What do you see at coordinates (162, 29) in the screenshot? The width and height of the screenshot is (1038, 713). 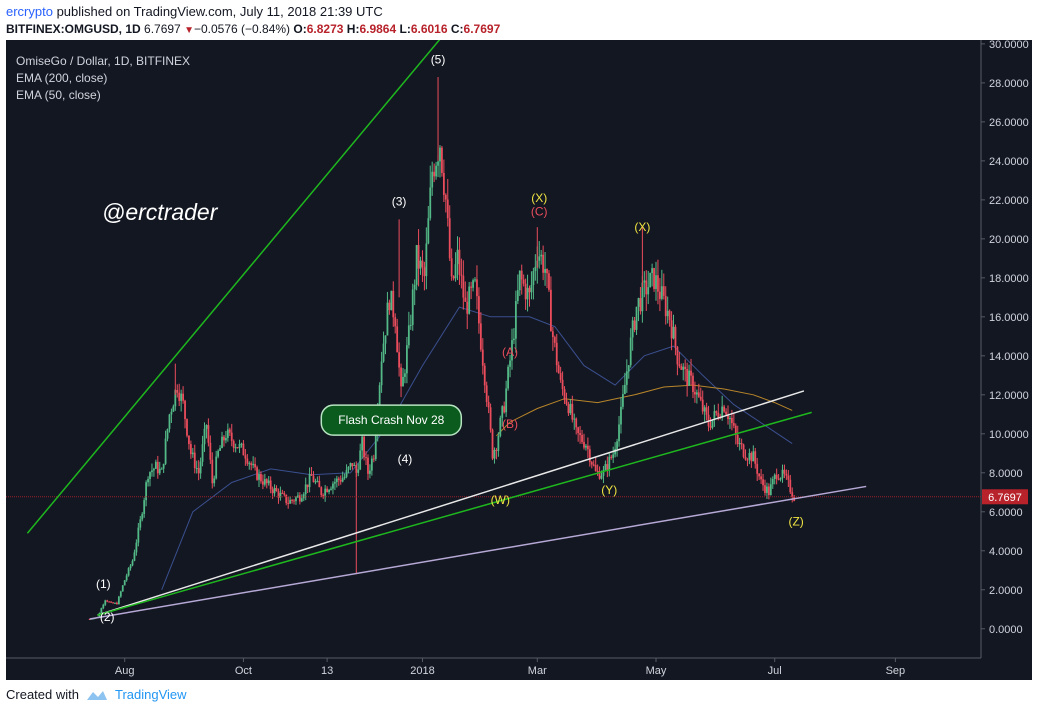 I see `last-price: 6.7697` at bounding box center [162, 29].